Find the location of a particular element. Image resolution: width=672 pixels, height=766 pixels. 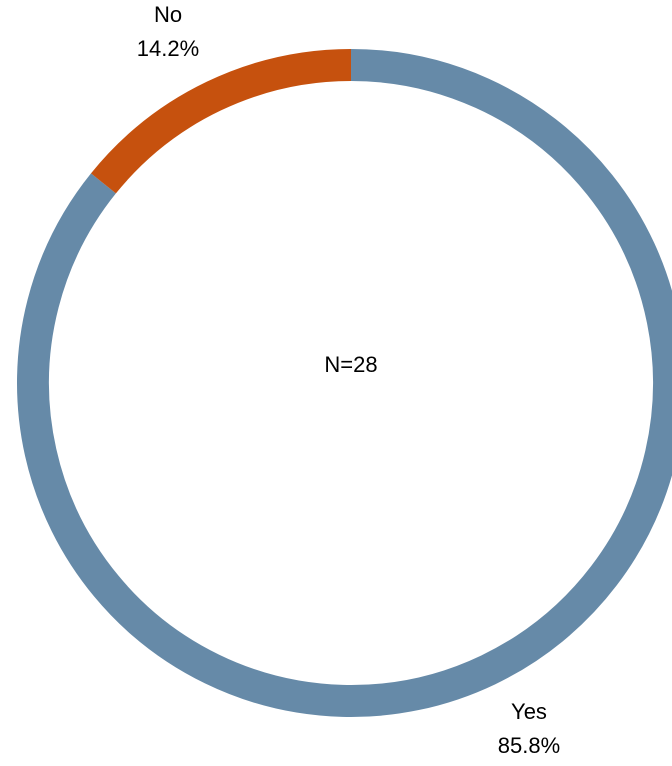

center-label: N=28 is located at coordinates (350, 364).